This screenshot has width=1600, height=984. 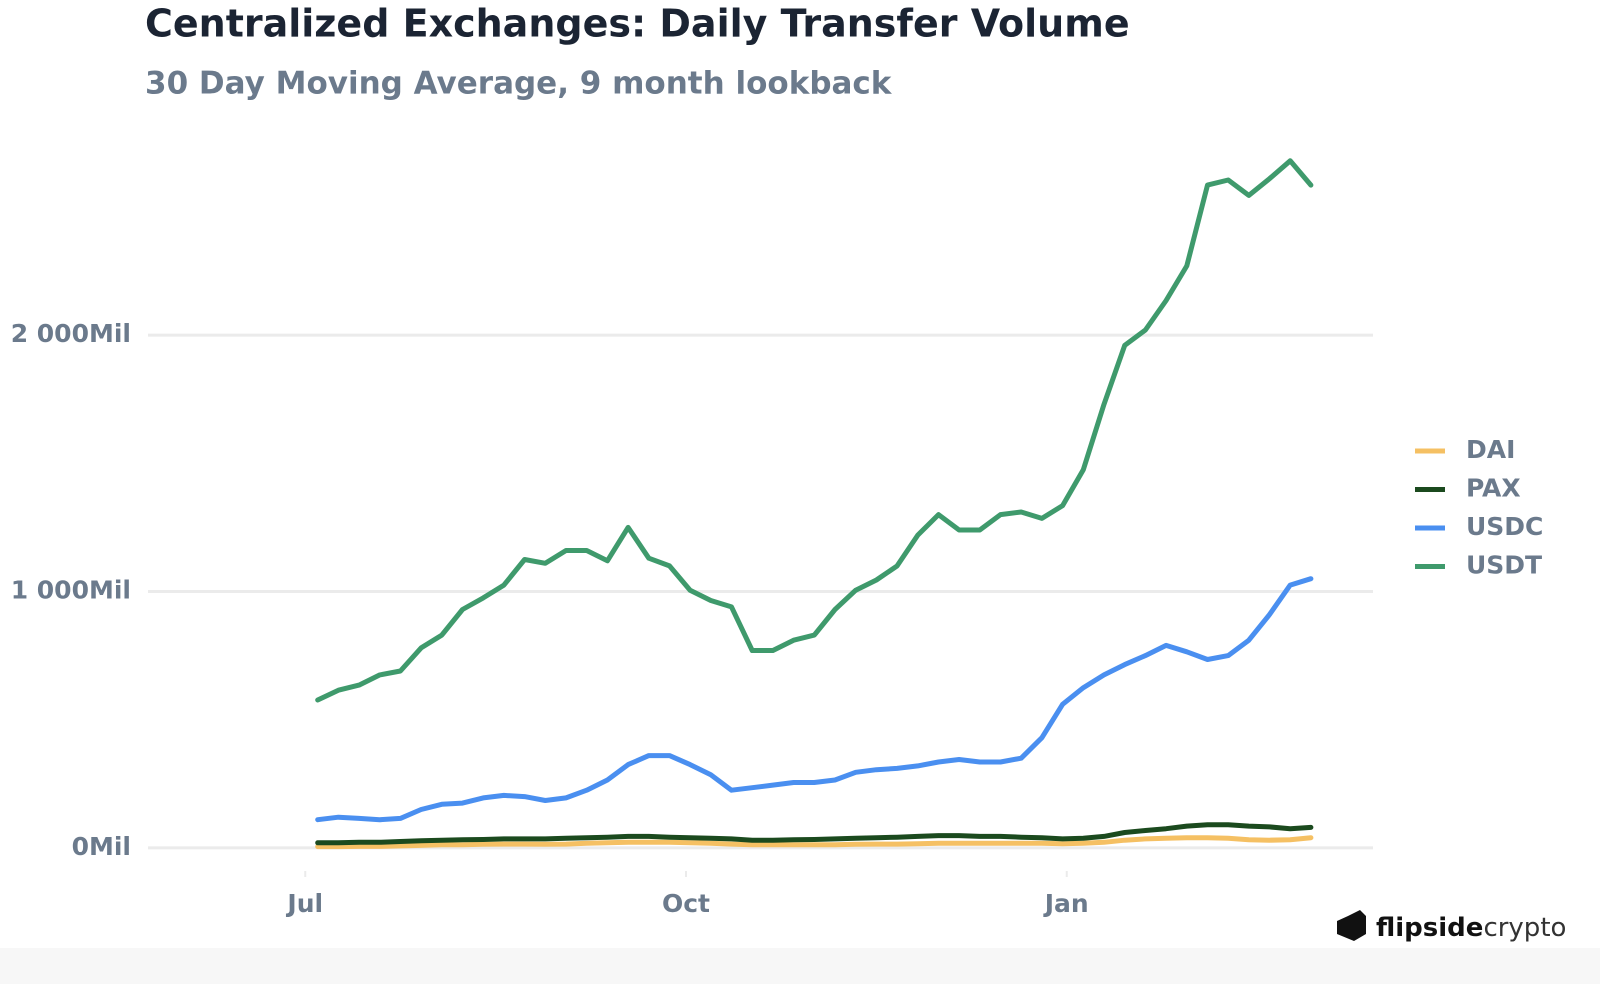 I want to click on watermark-text: flipsidecrypto, so click(x=1471, y=928).